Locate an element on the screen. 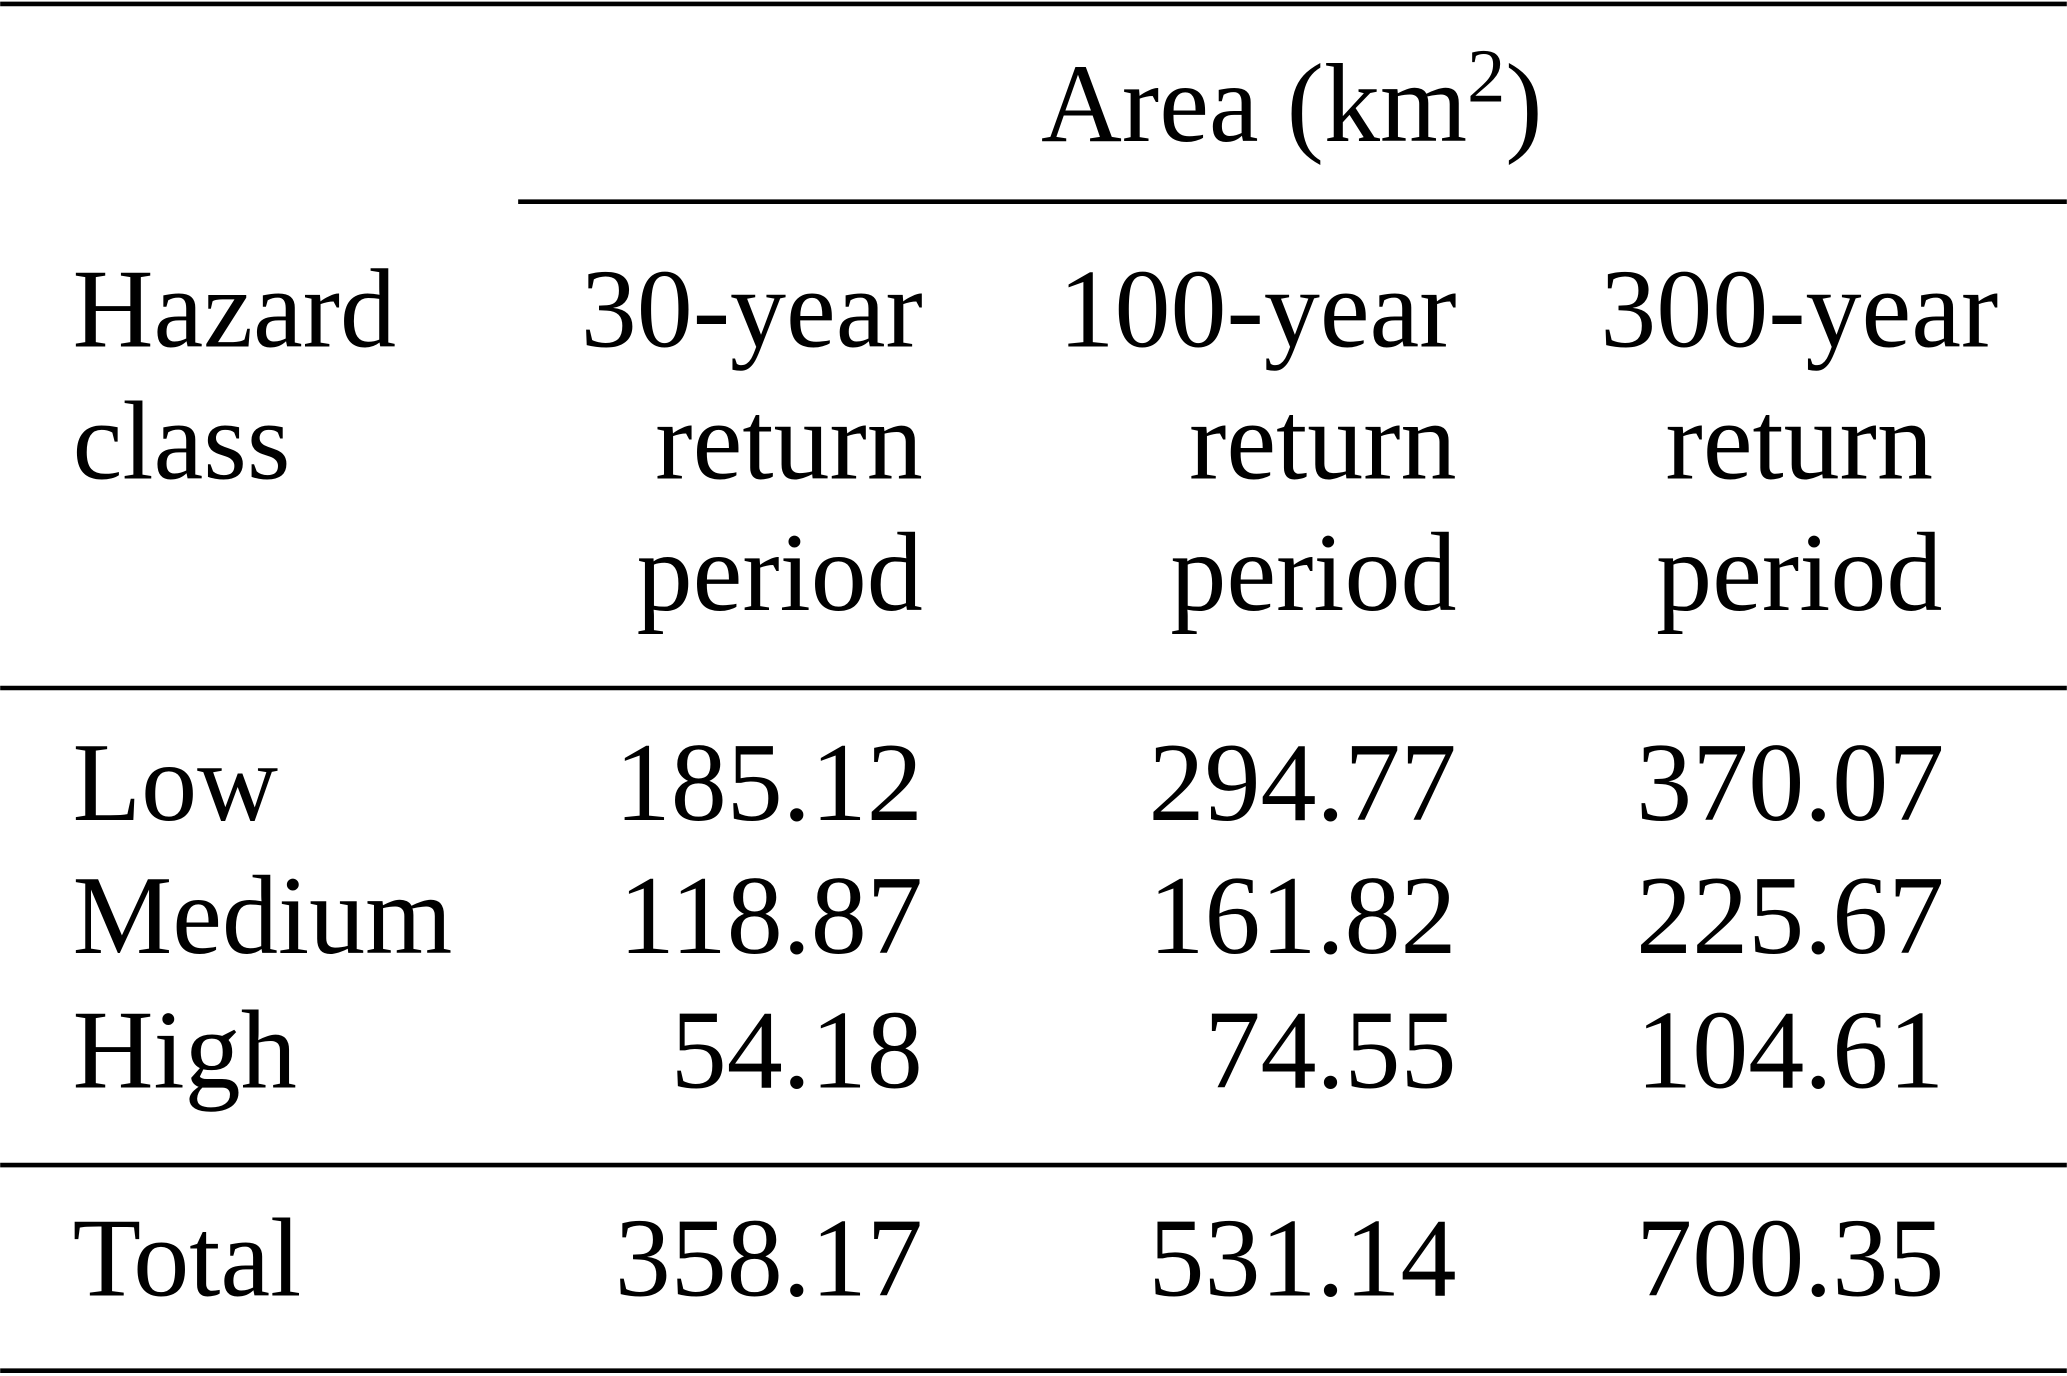 The image size is (2067, 1376). superscript: 2 is located at coordinates (1486, 75).